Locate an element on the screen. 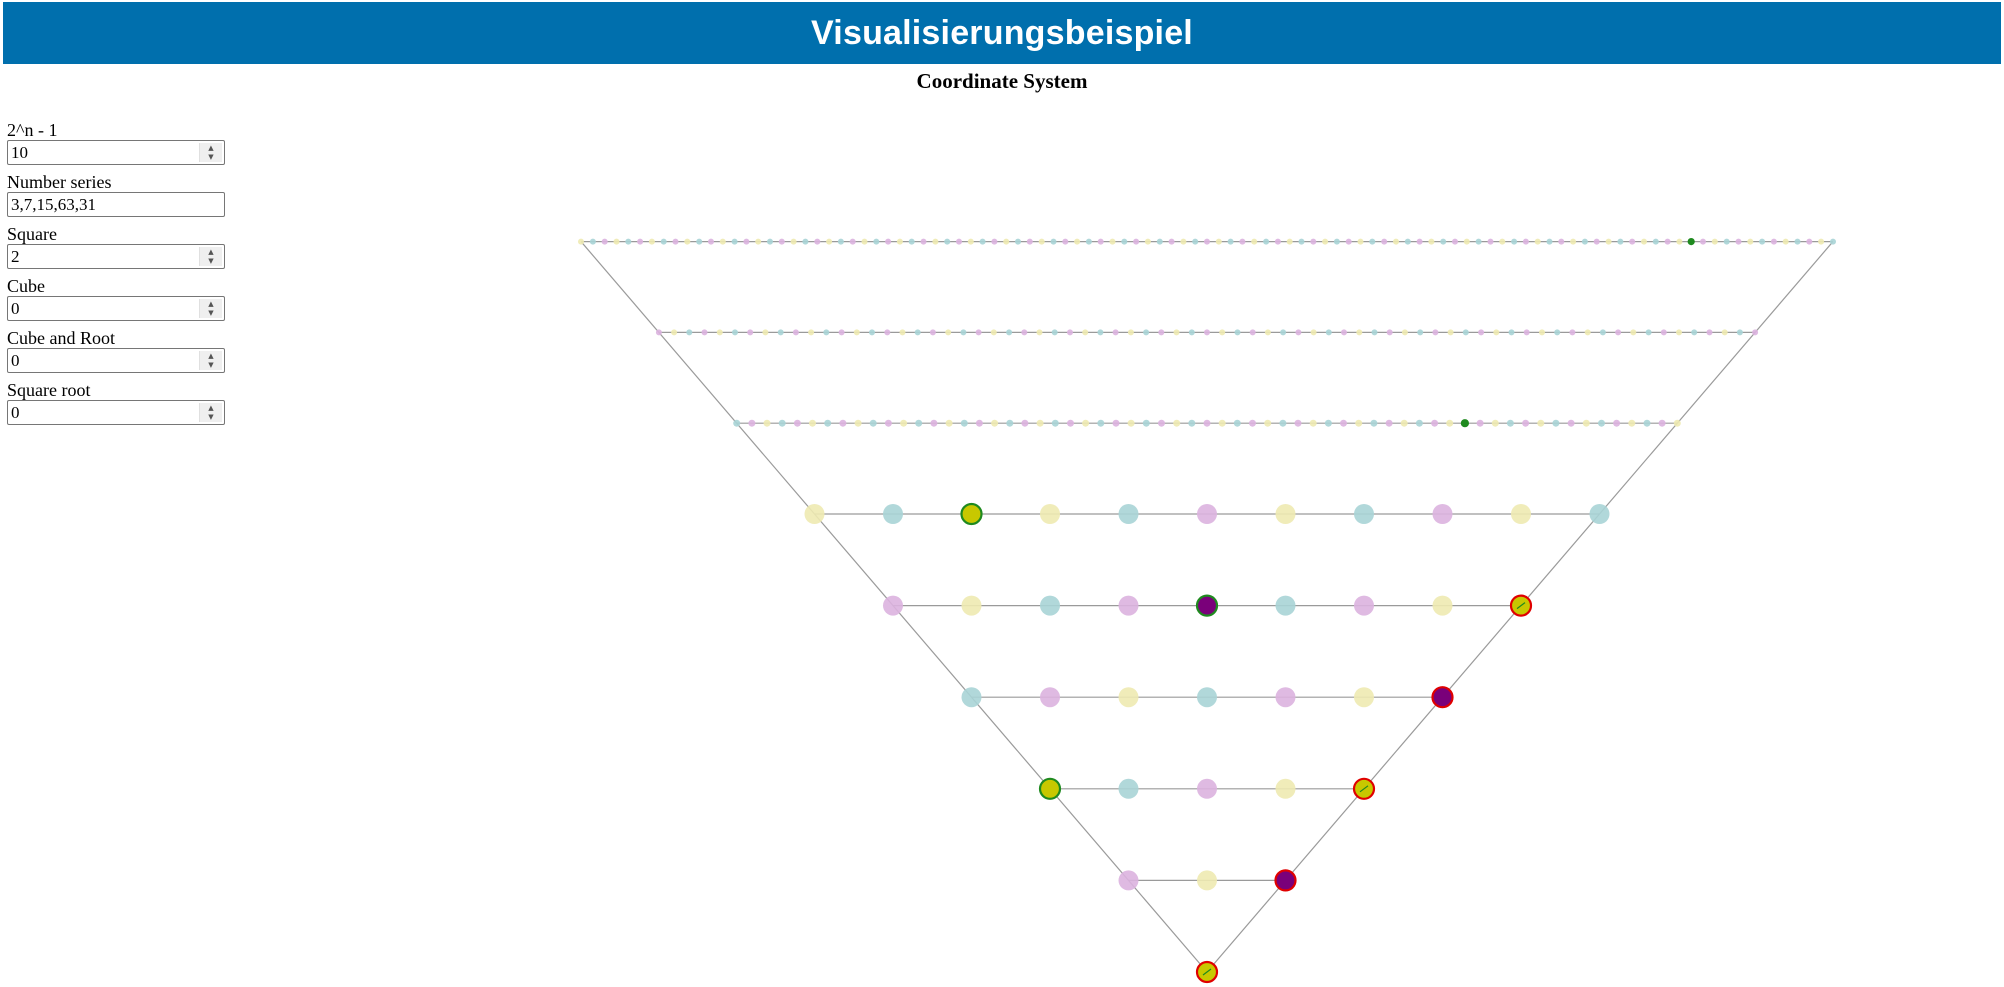  cube-and-root-input: 0 ▲ ▼ is located at coordinates (116, 360).